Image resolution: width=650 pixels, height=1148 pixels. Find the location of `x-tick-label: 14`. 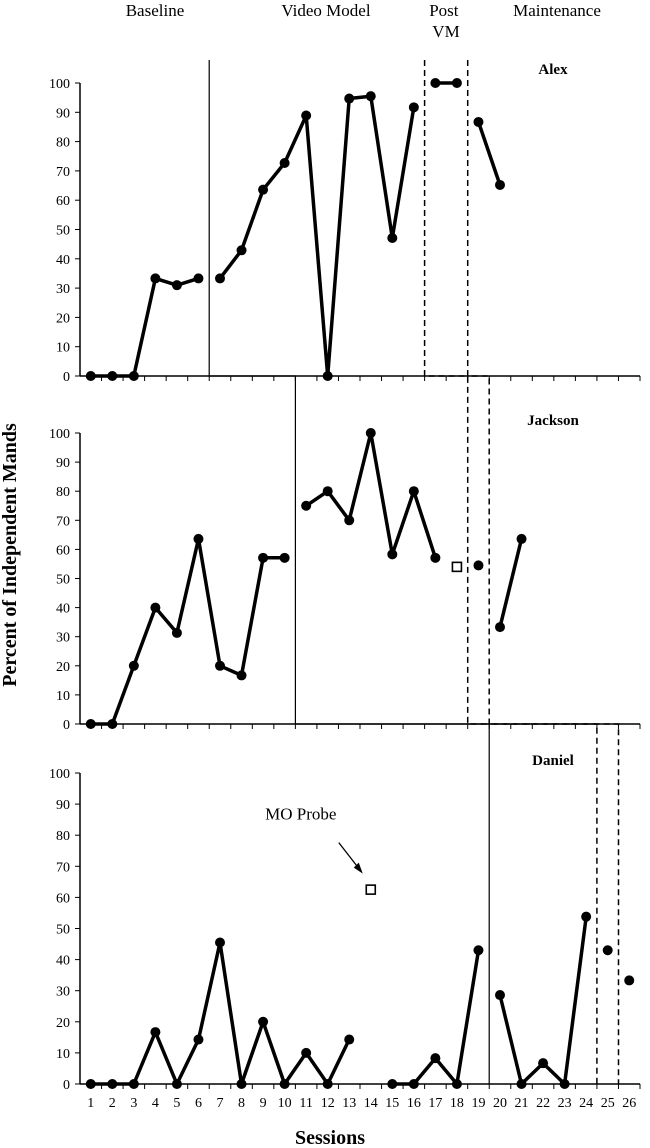

x-tick-label: 14 is located at coordinates (371, 1103).